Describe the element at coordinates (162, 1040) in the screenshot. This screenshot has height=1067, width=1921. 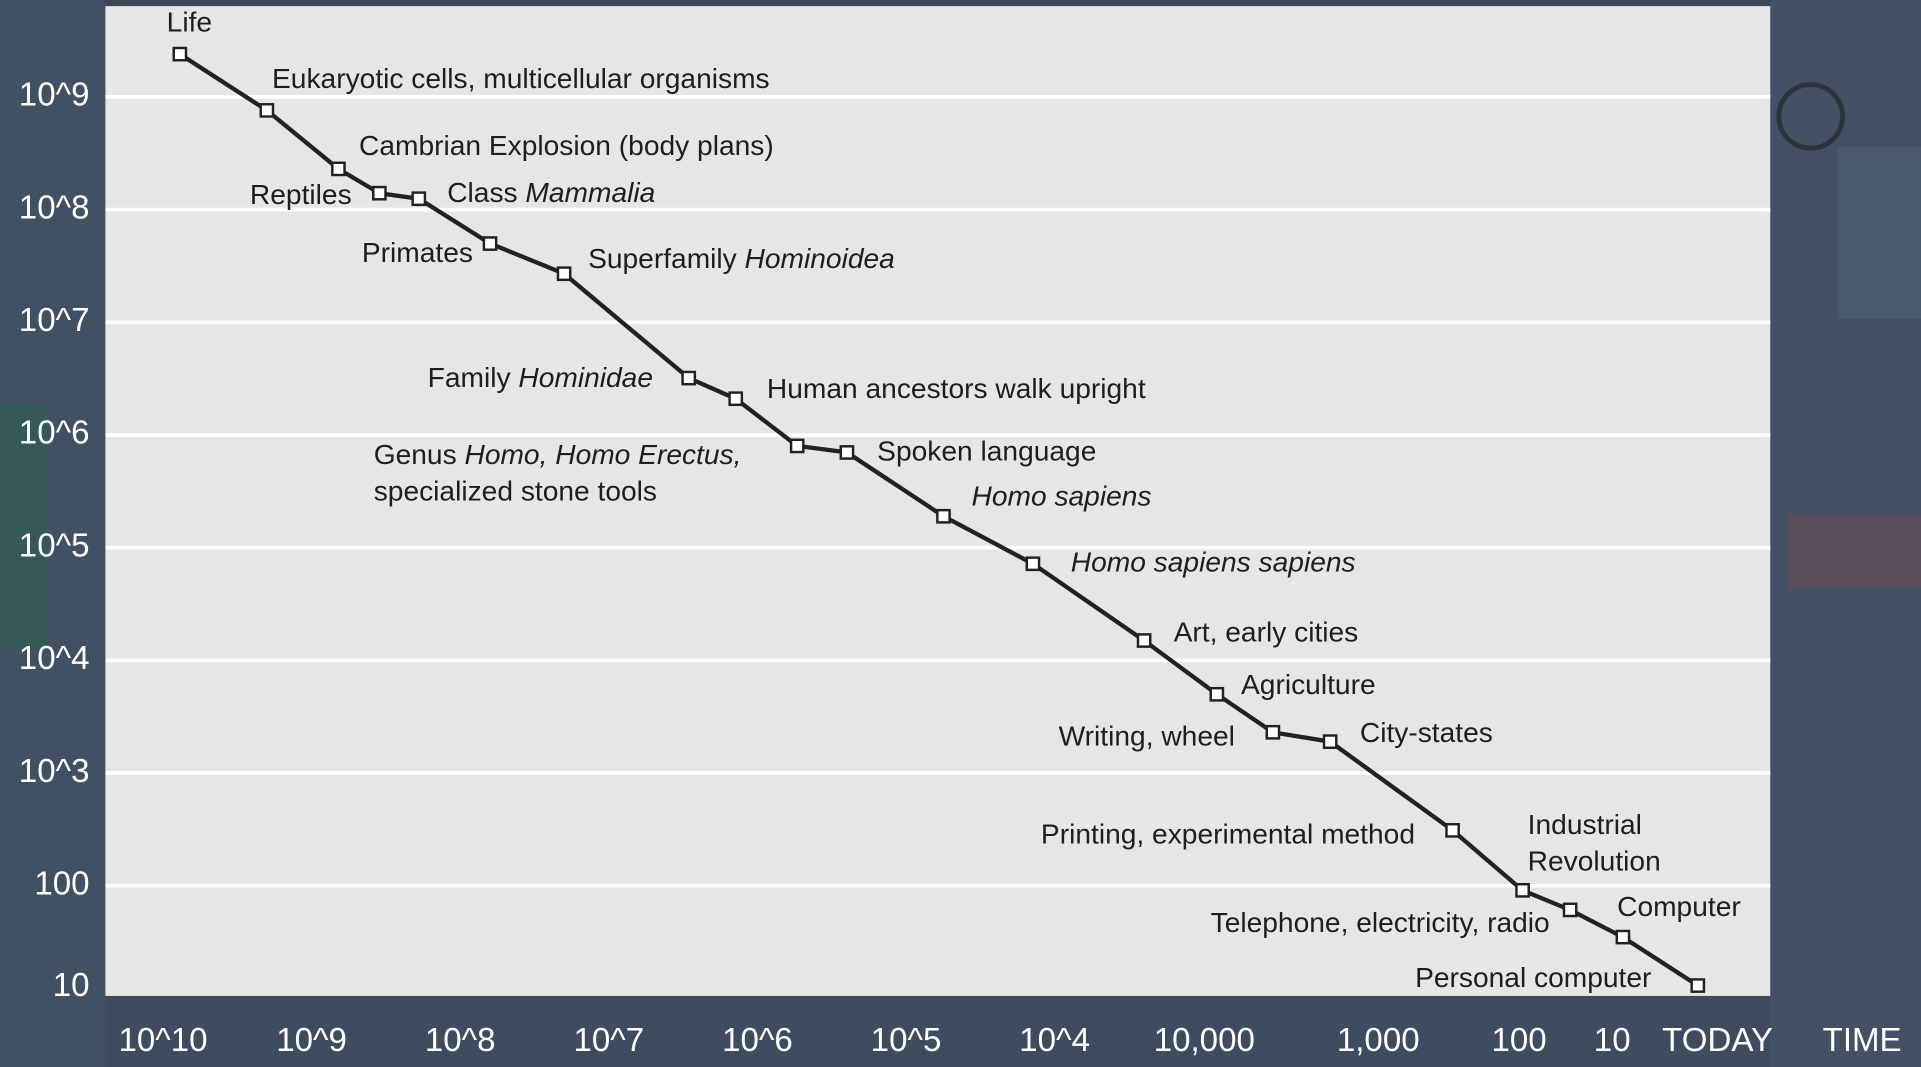
I see `x-tick-label: 10^10` at that location.